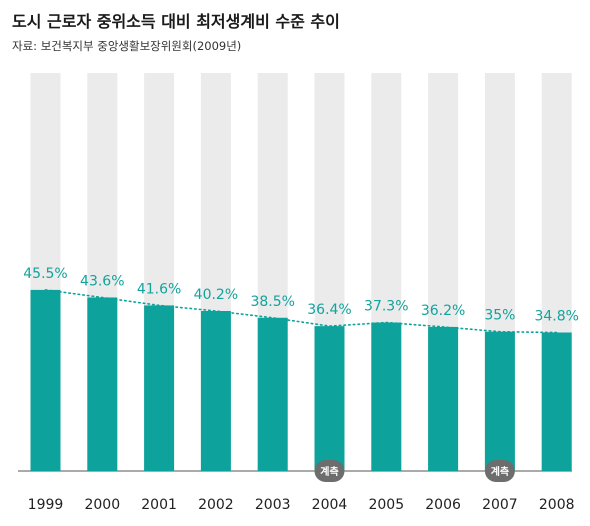  What do you see at coordinates (46, 505) in the screenshot?
I see `x-tick-1999: 1999` at bounding box center [46, 505].